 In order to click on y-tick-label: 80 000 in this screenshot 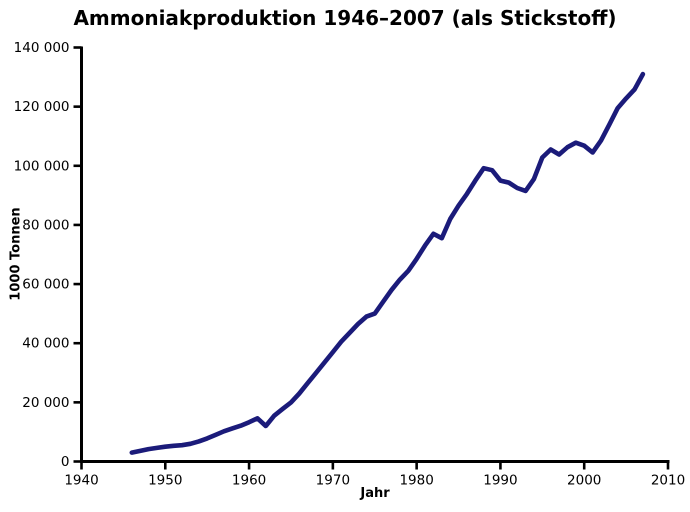, I will do `click(45, 225)`.